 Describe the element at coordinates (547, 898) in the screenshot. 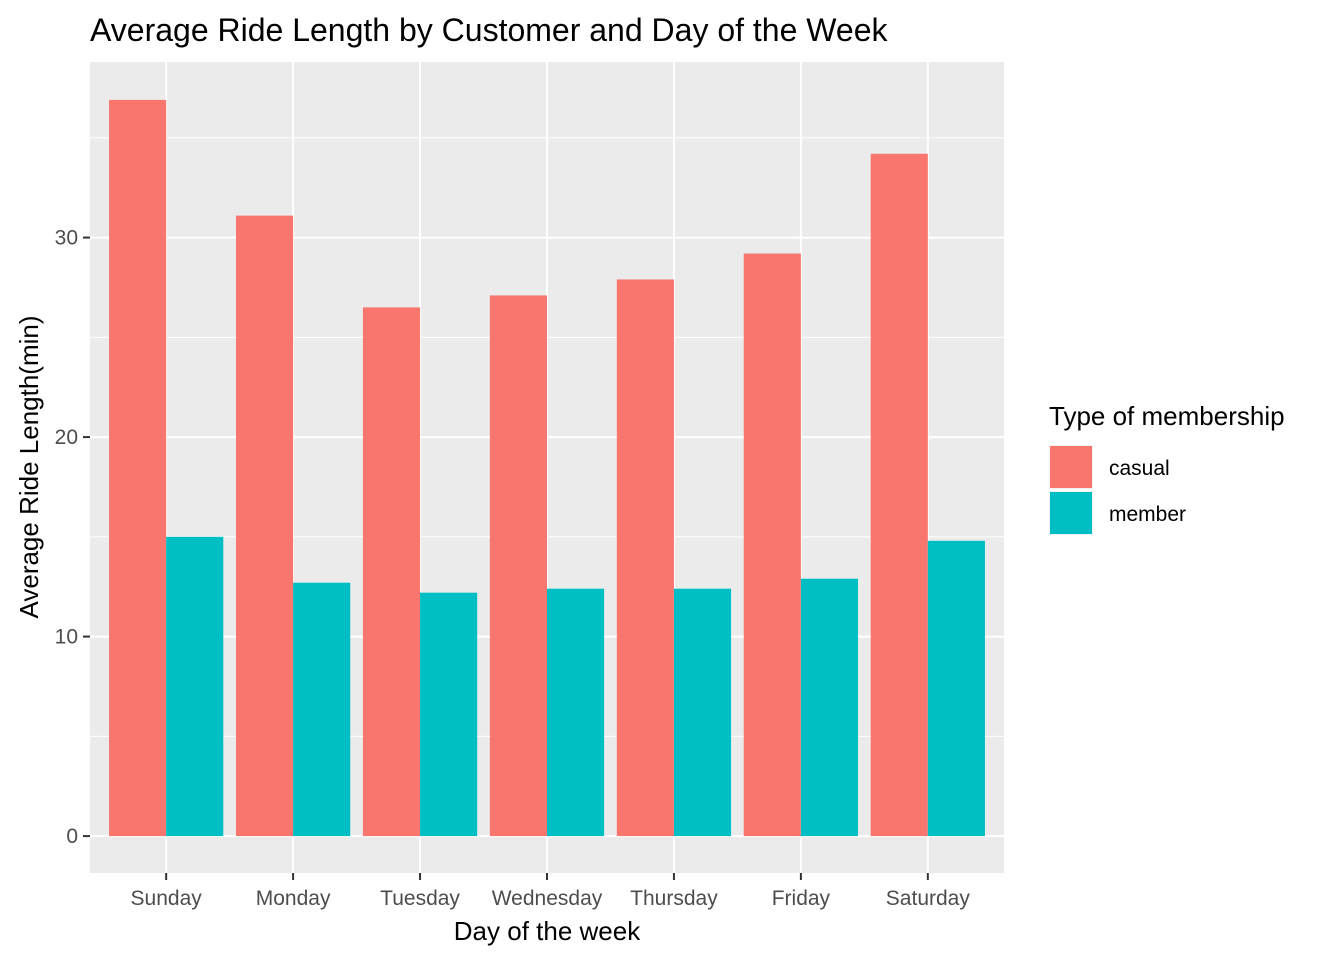

I see `x-tick-label: Wednesday` at that location.